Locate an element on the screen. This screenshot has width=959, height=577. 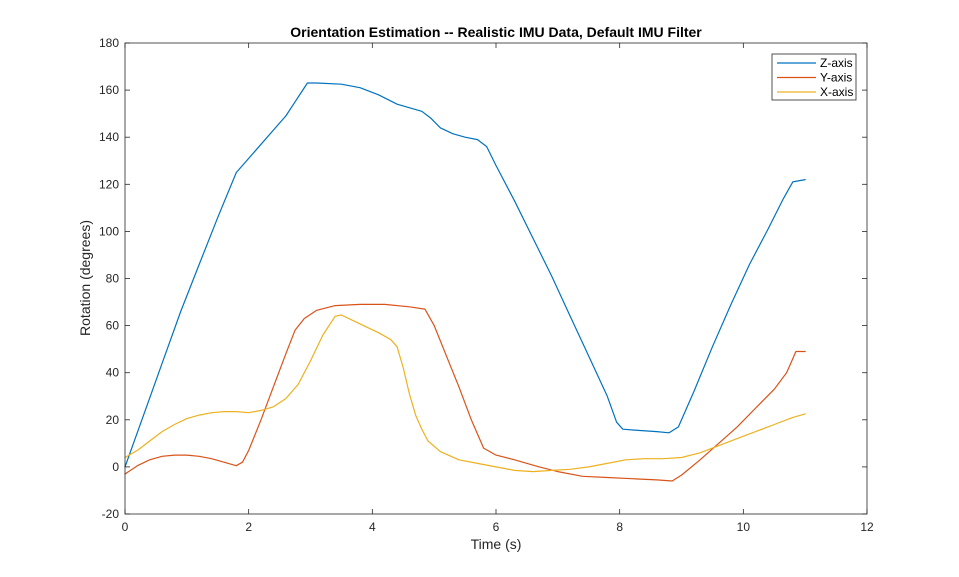
x-tick-label: 12 is located at coordinates (867, 527).